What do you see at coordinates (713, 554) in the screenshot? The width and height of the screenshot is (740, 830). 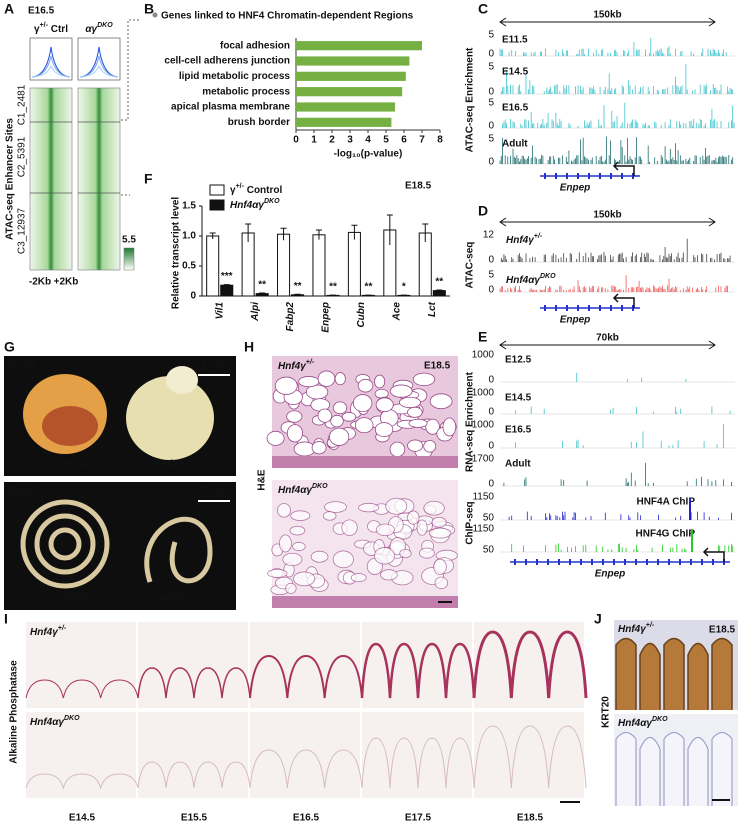 I see `tss-arrow` at bounding box center [713, 554].